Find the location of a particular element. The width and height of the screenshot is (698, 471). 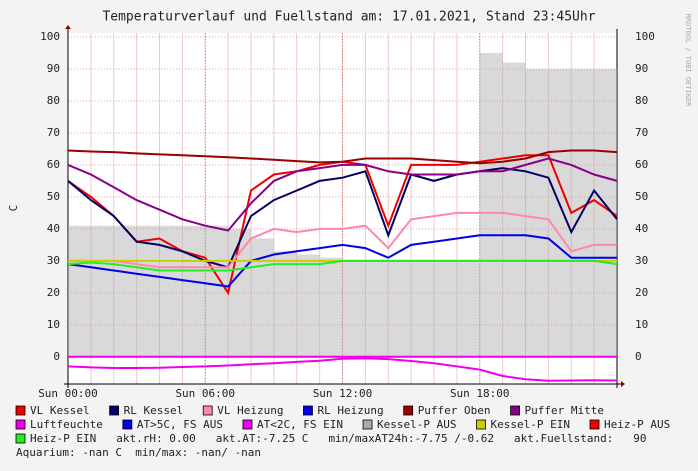

y-tick-label: 50 is located at coordinates (53, 196).